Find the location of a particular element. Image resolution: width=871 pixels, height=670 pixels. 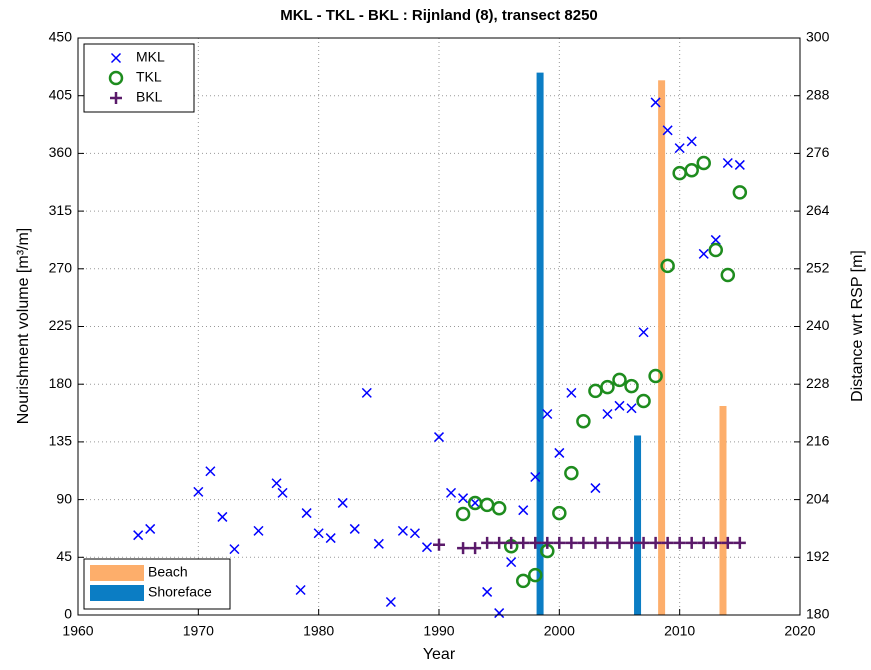

y2-tick-label: 240 is located at coordinates (818, 325).